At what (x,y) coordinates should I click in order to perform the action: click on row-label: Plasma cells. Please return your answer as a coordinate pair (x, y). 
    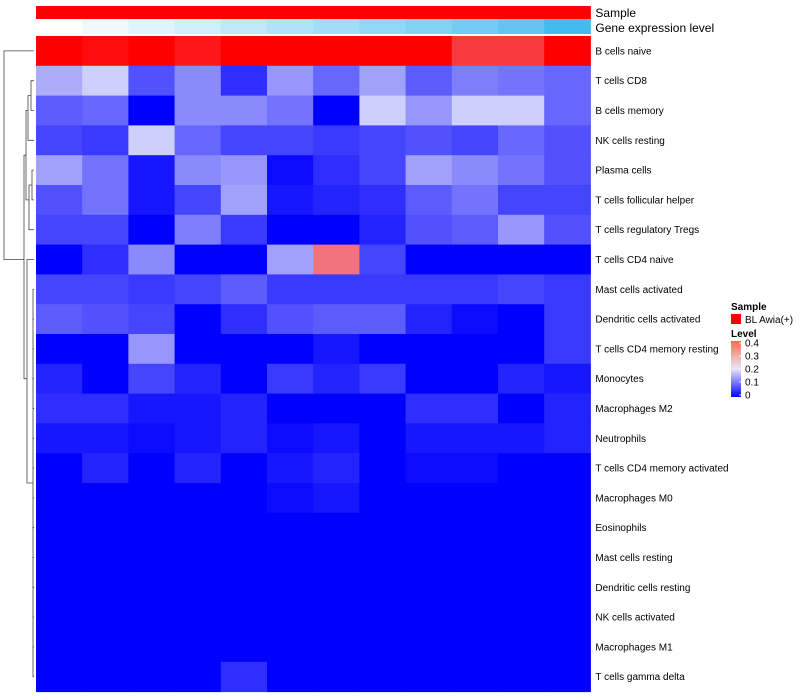
    Looking at the image, I should click on (623, 171).